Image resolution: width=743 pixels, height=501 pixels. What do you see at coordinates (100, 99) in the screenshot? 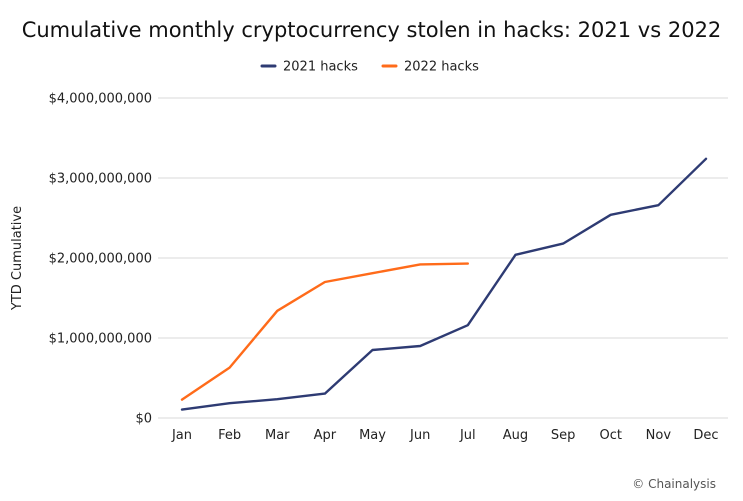
I see `y-tick-label: $4,000,000,000` at bounding box center [100, 99].